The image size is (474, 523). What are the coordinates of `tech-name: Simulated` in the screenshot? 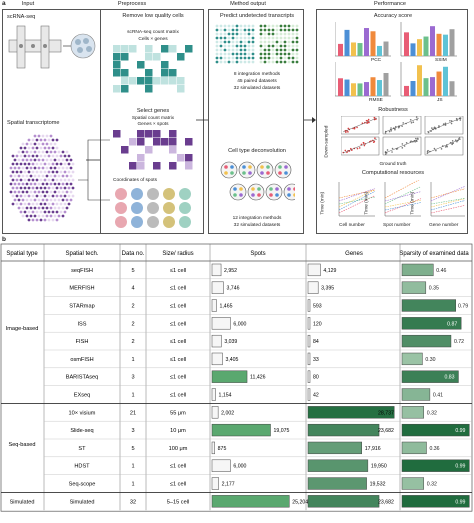 It's located at (82, 502).